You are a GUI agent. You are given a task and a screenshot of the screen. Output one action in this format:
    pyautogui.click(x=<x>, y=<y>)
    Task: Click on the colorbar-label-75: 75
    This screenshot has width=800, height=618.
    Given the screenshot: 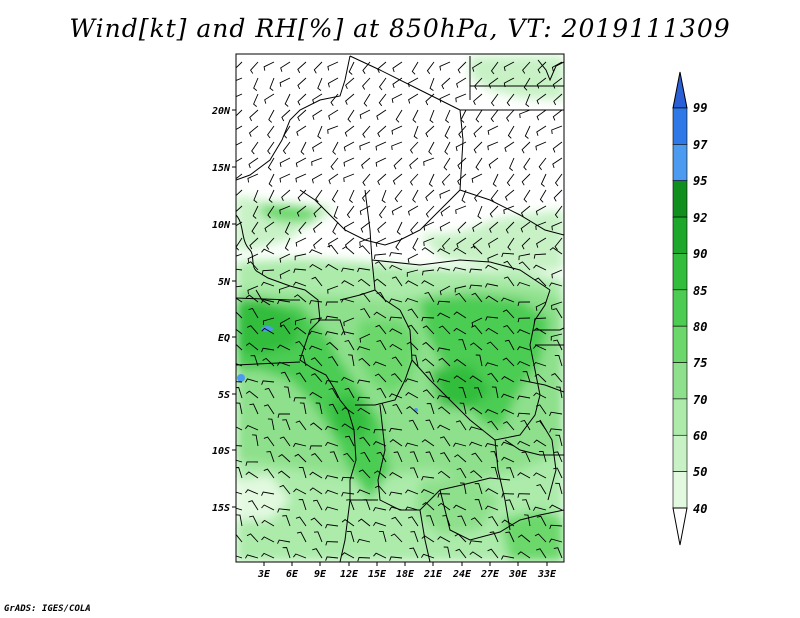 What is the action you would take?
    pyautogui.click(x=700, y=363)
    